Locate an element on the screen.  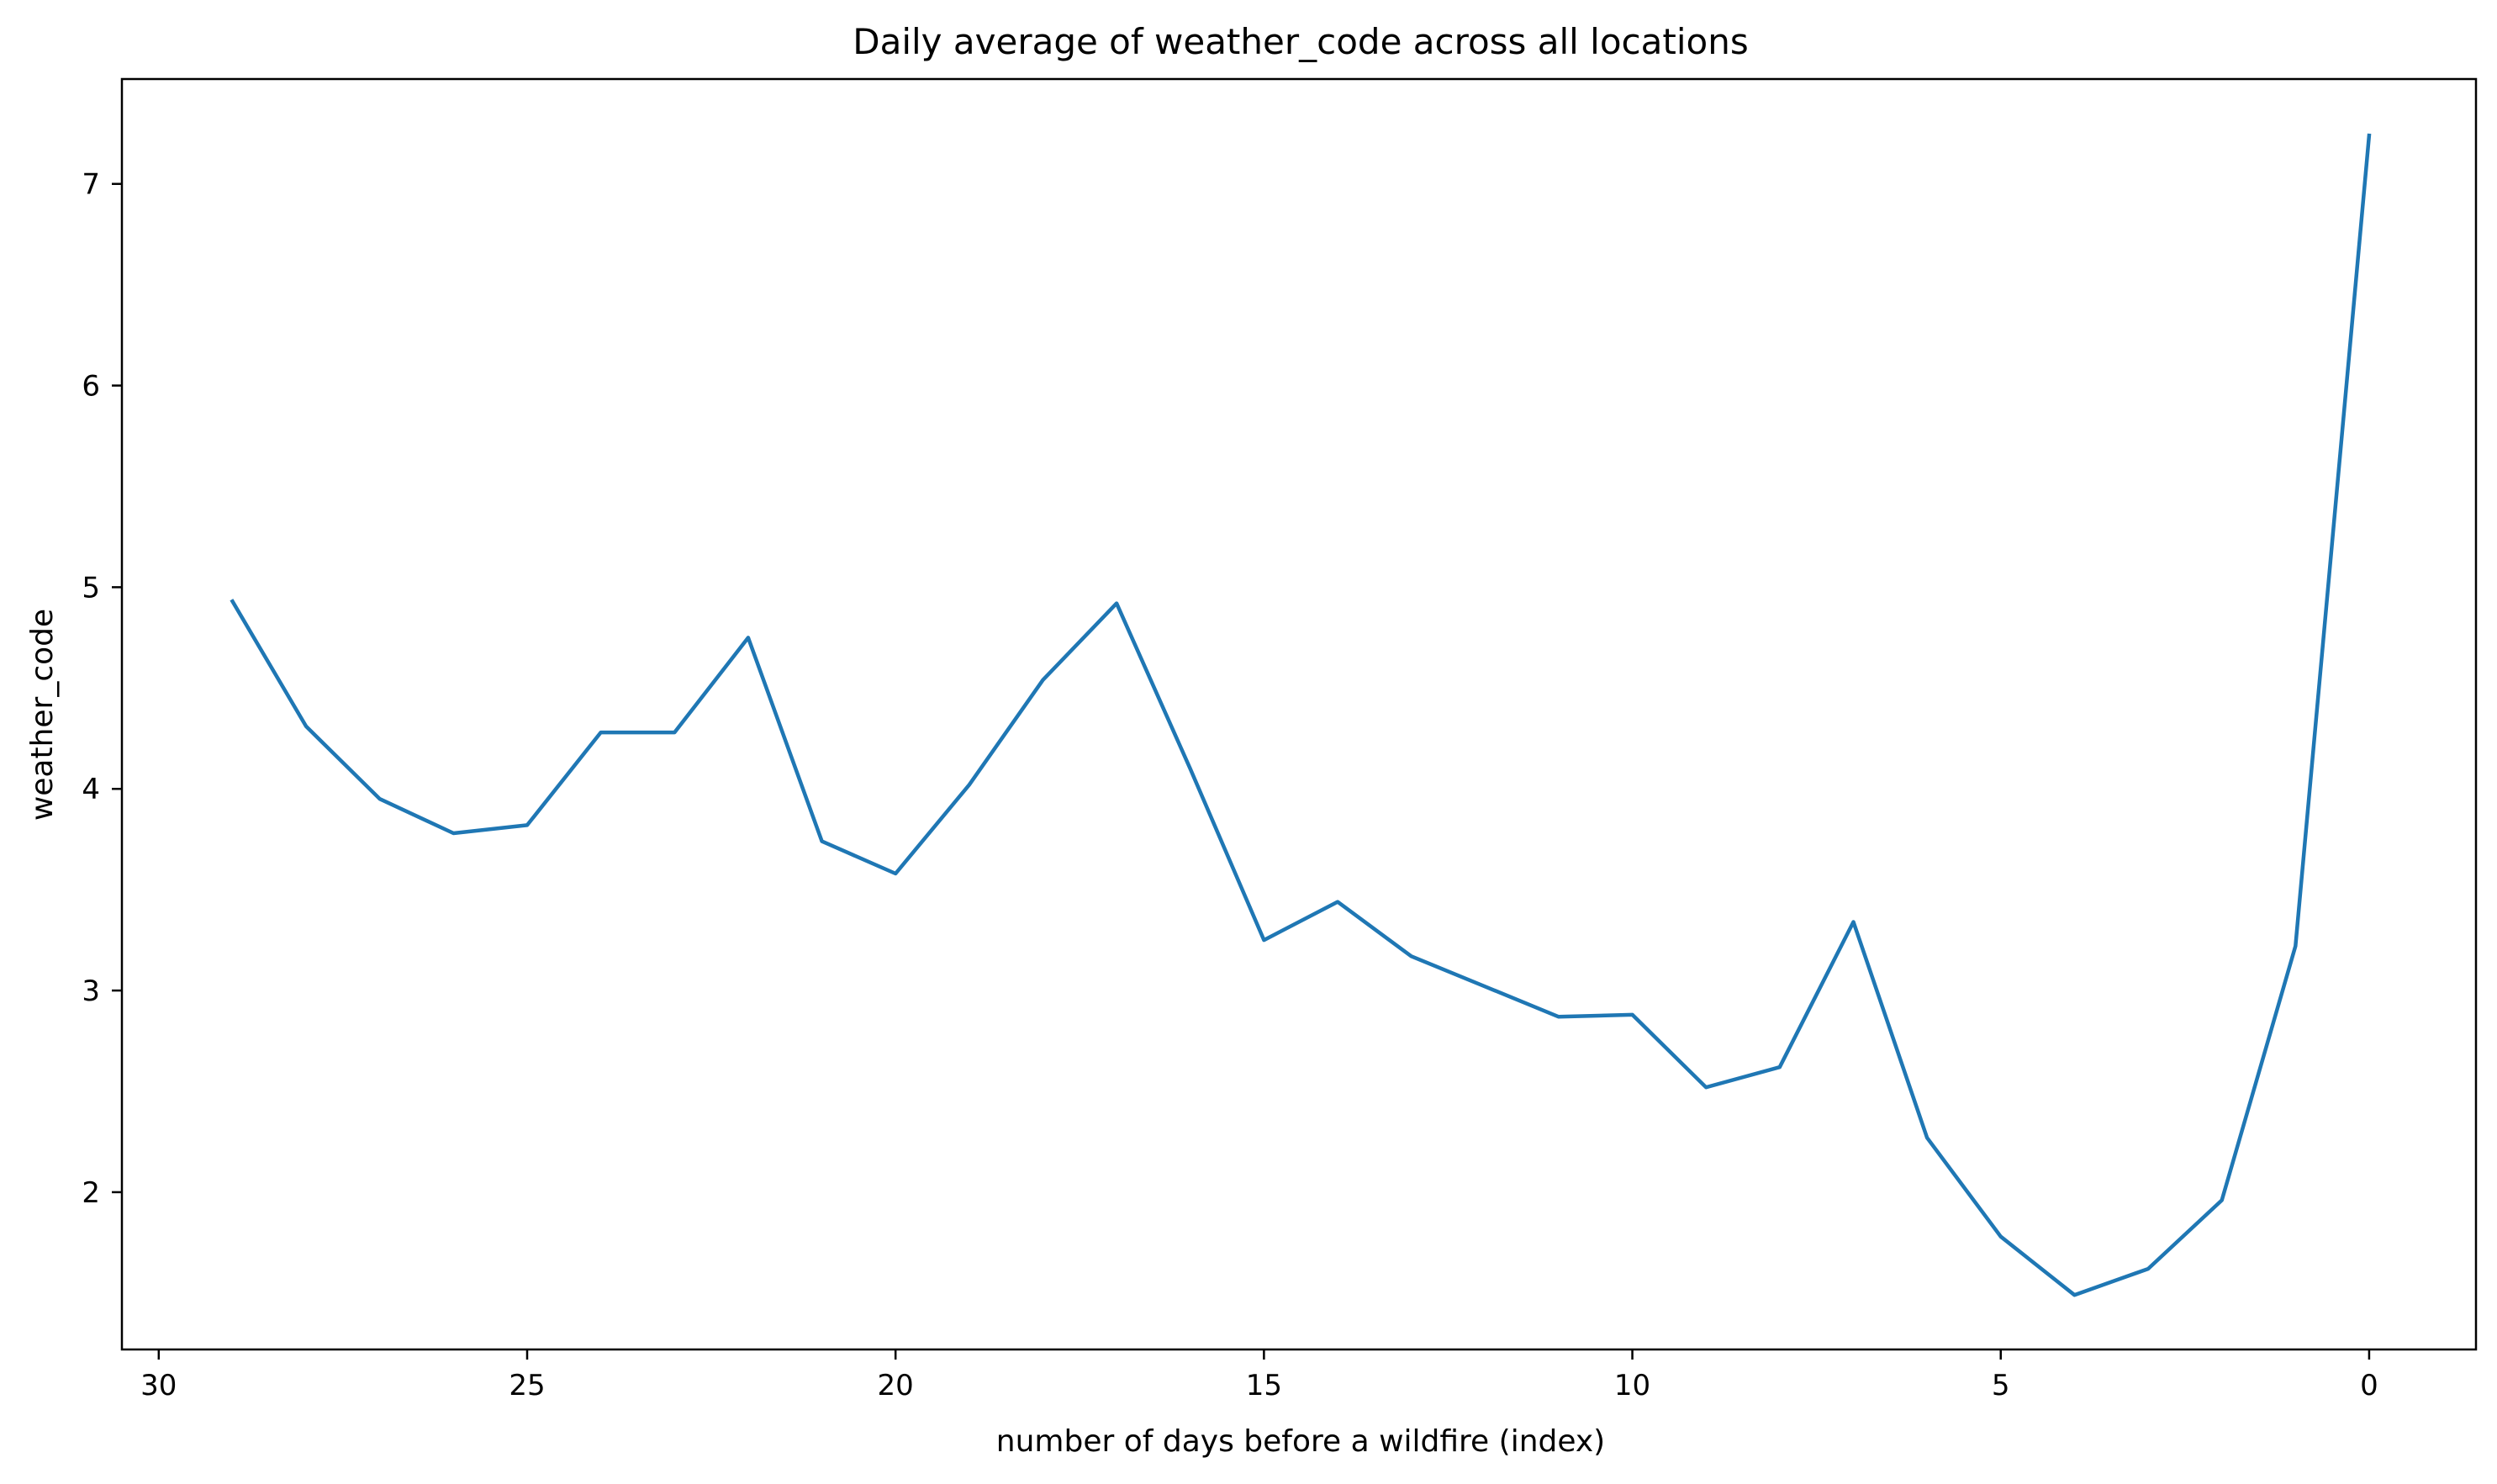
x-tick-label: 5 is located at coordinates (2001, 1385).